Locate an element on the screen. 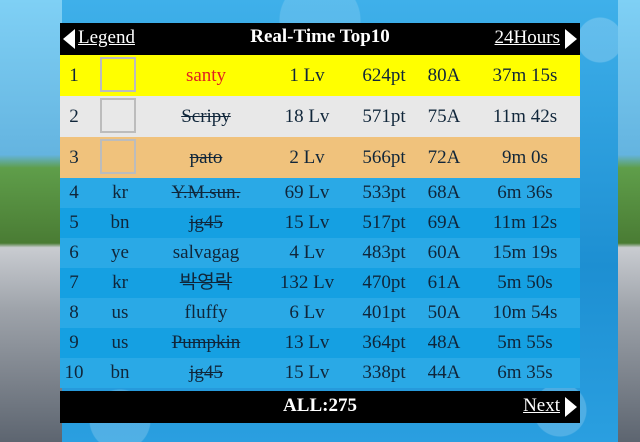 The image size is (640, 442). leaderboard-footer: ALL:275 Next is located at coordinates (320, 407).